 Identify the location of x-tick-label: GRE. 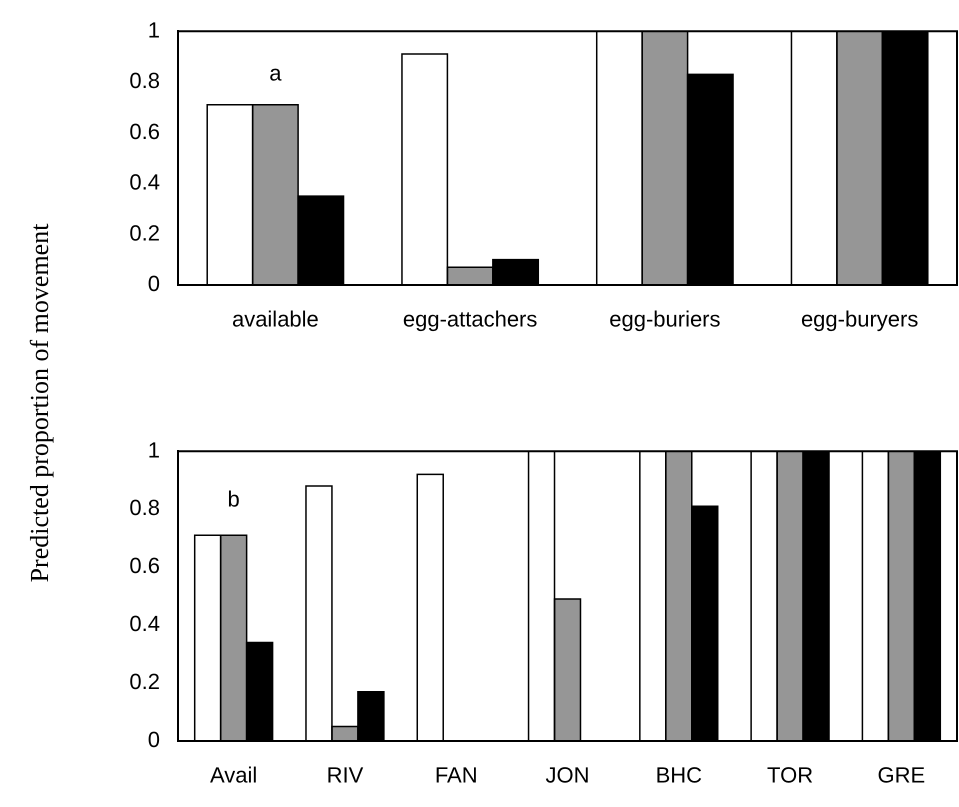
(902, 775).